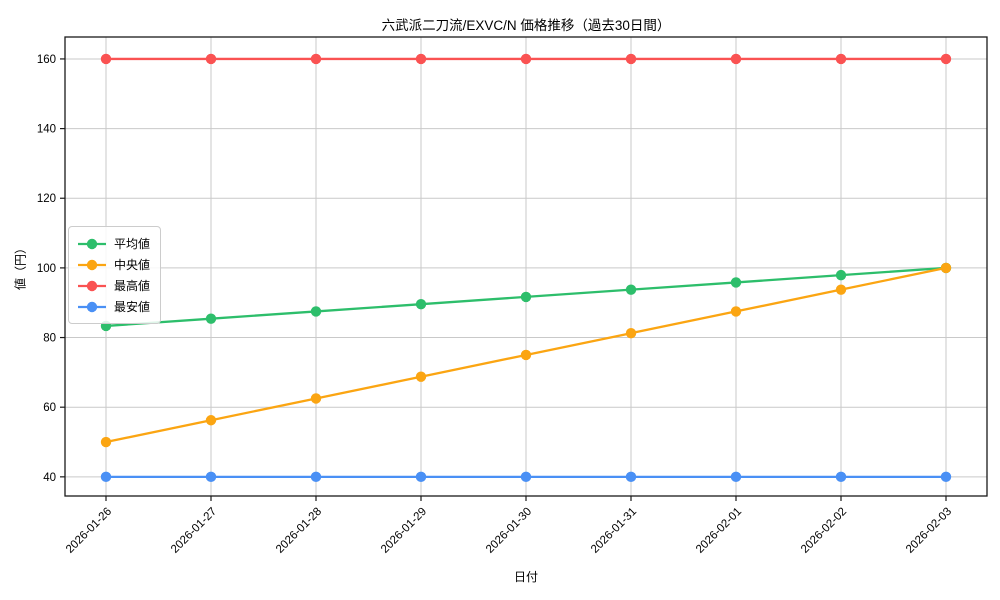  What do you see at coordinates (404, 531) in the screenshot?
I see `x-tick-label: 2026-01-29` at bounding box center [404, 531].